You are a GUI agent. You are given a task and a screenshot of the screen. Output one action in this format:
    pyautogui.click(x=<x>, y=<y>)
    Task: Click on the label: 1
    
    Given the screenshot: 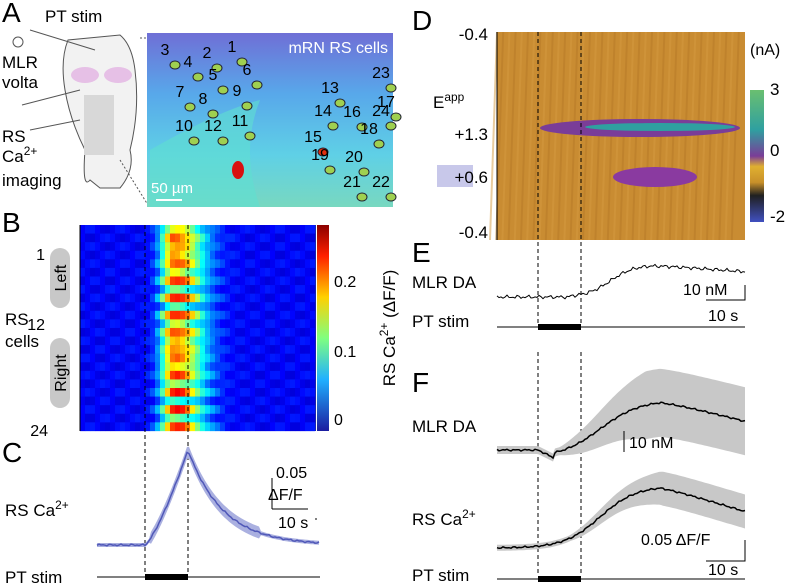 What is the action you would take?
    pyautogui.click(x=40, y=255)
    